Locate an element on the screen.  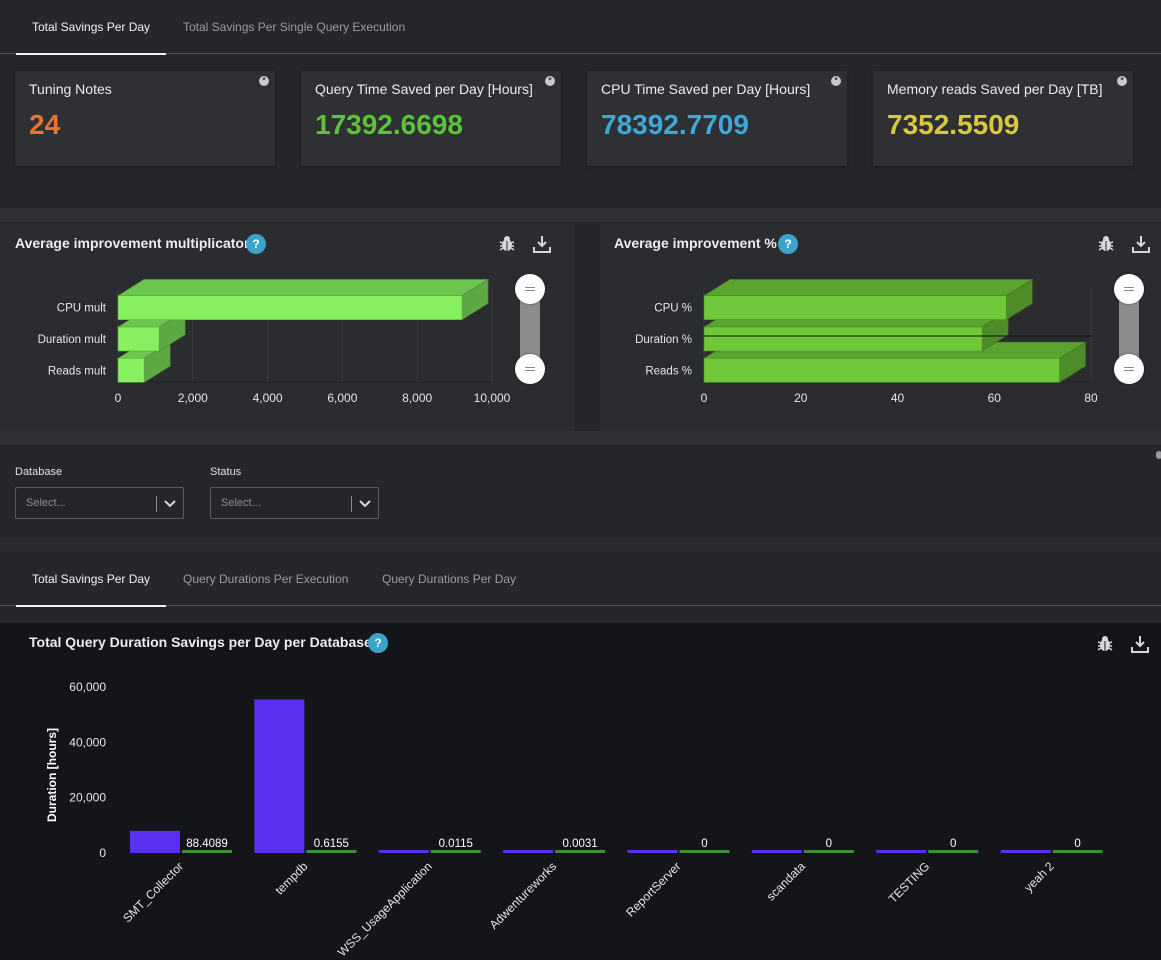
x-category-label: scandata is located at coordinates (786, 881).